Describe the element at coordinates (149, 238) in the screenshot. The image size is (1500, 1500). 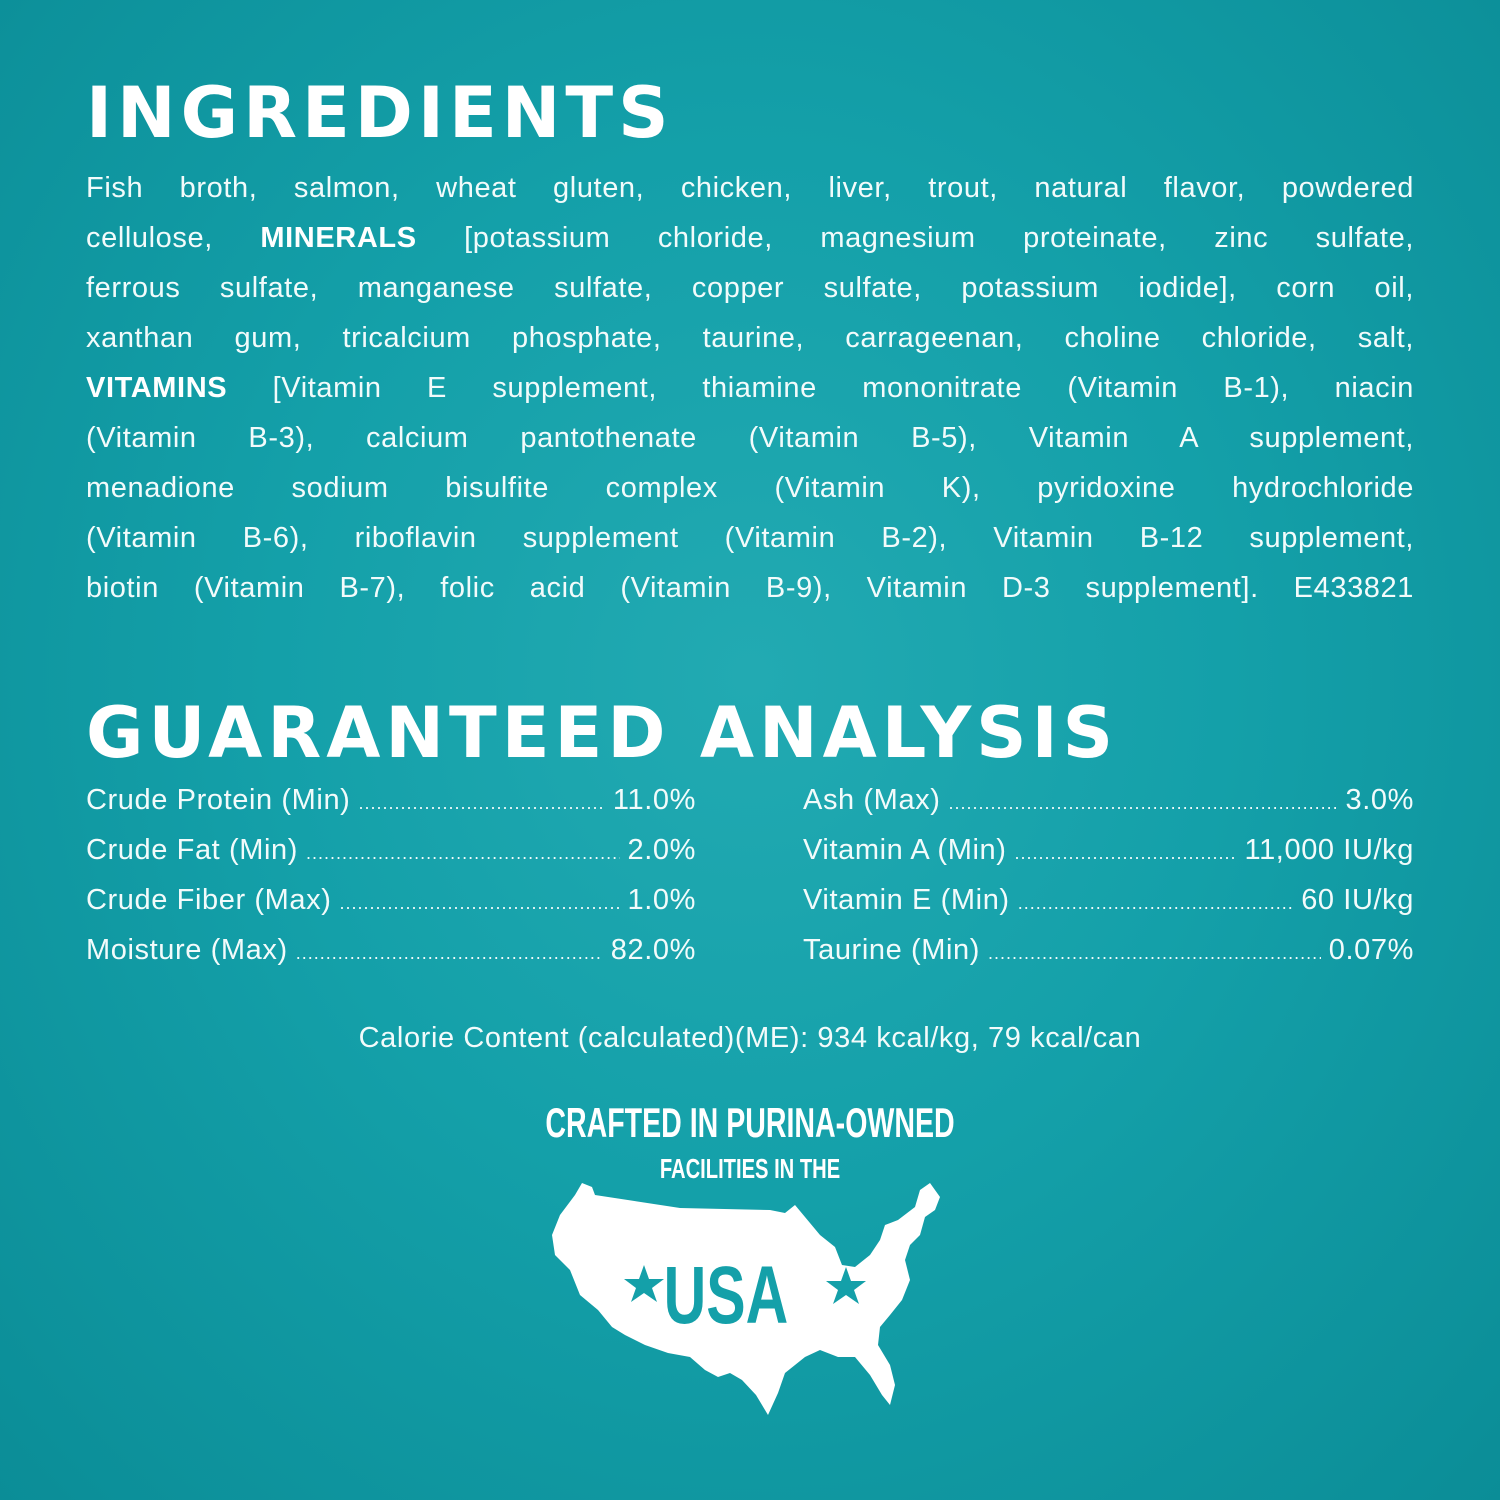
I see `text: cellulose,` at that location.